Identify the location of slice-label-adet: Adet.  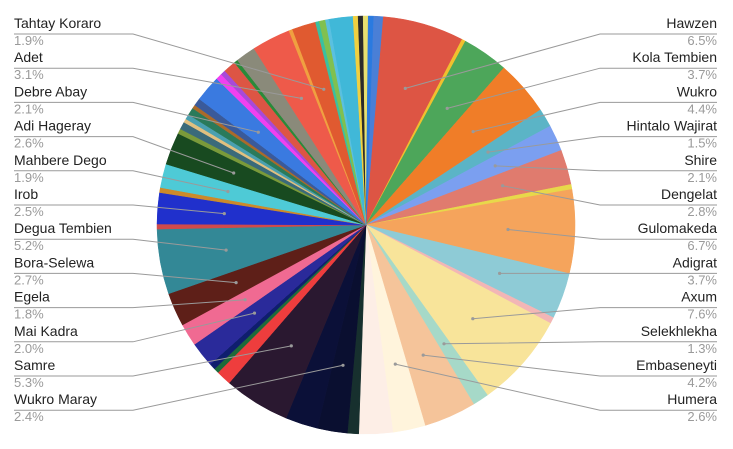
(28, 57).